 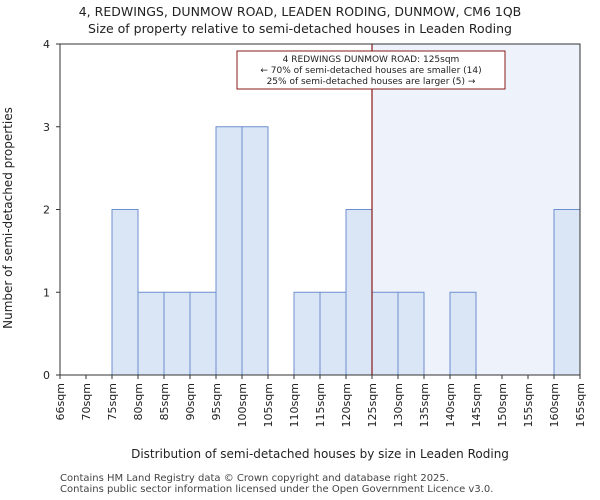 I want to click on bar-130sqm, so click(x=411, y=333).